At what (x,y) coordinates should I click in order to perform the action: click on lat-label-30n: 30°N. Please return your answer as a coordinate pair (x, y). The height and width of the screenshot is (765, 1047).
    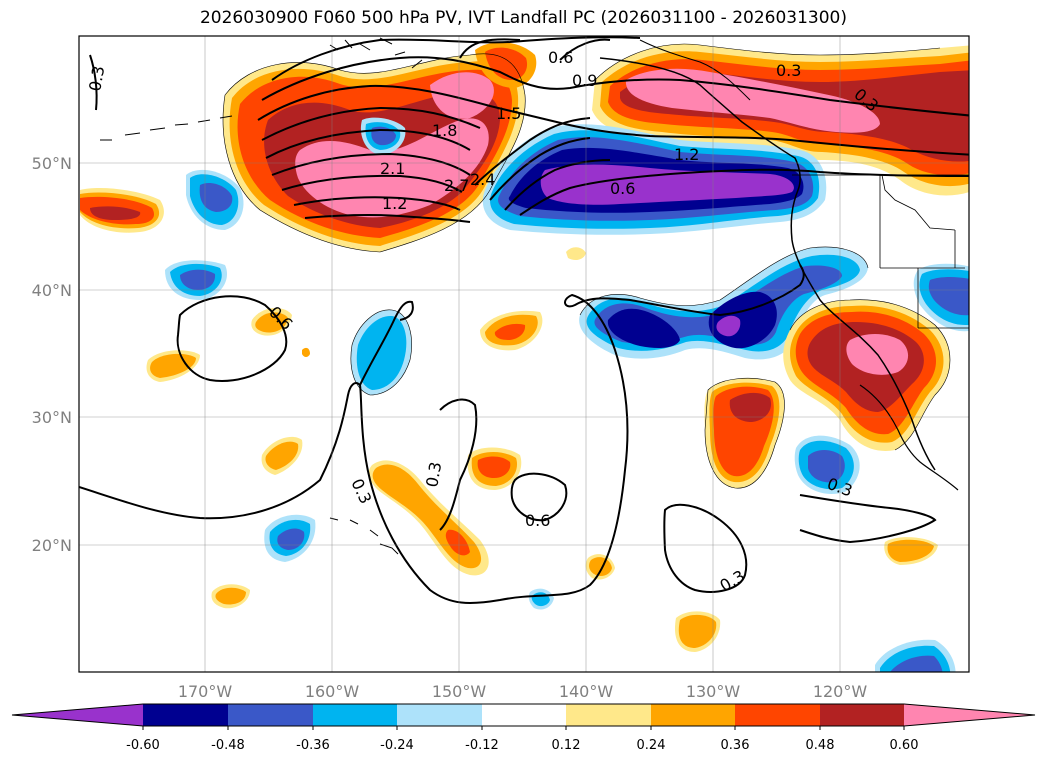
    Looking at the image, I should click on (52, 417).